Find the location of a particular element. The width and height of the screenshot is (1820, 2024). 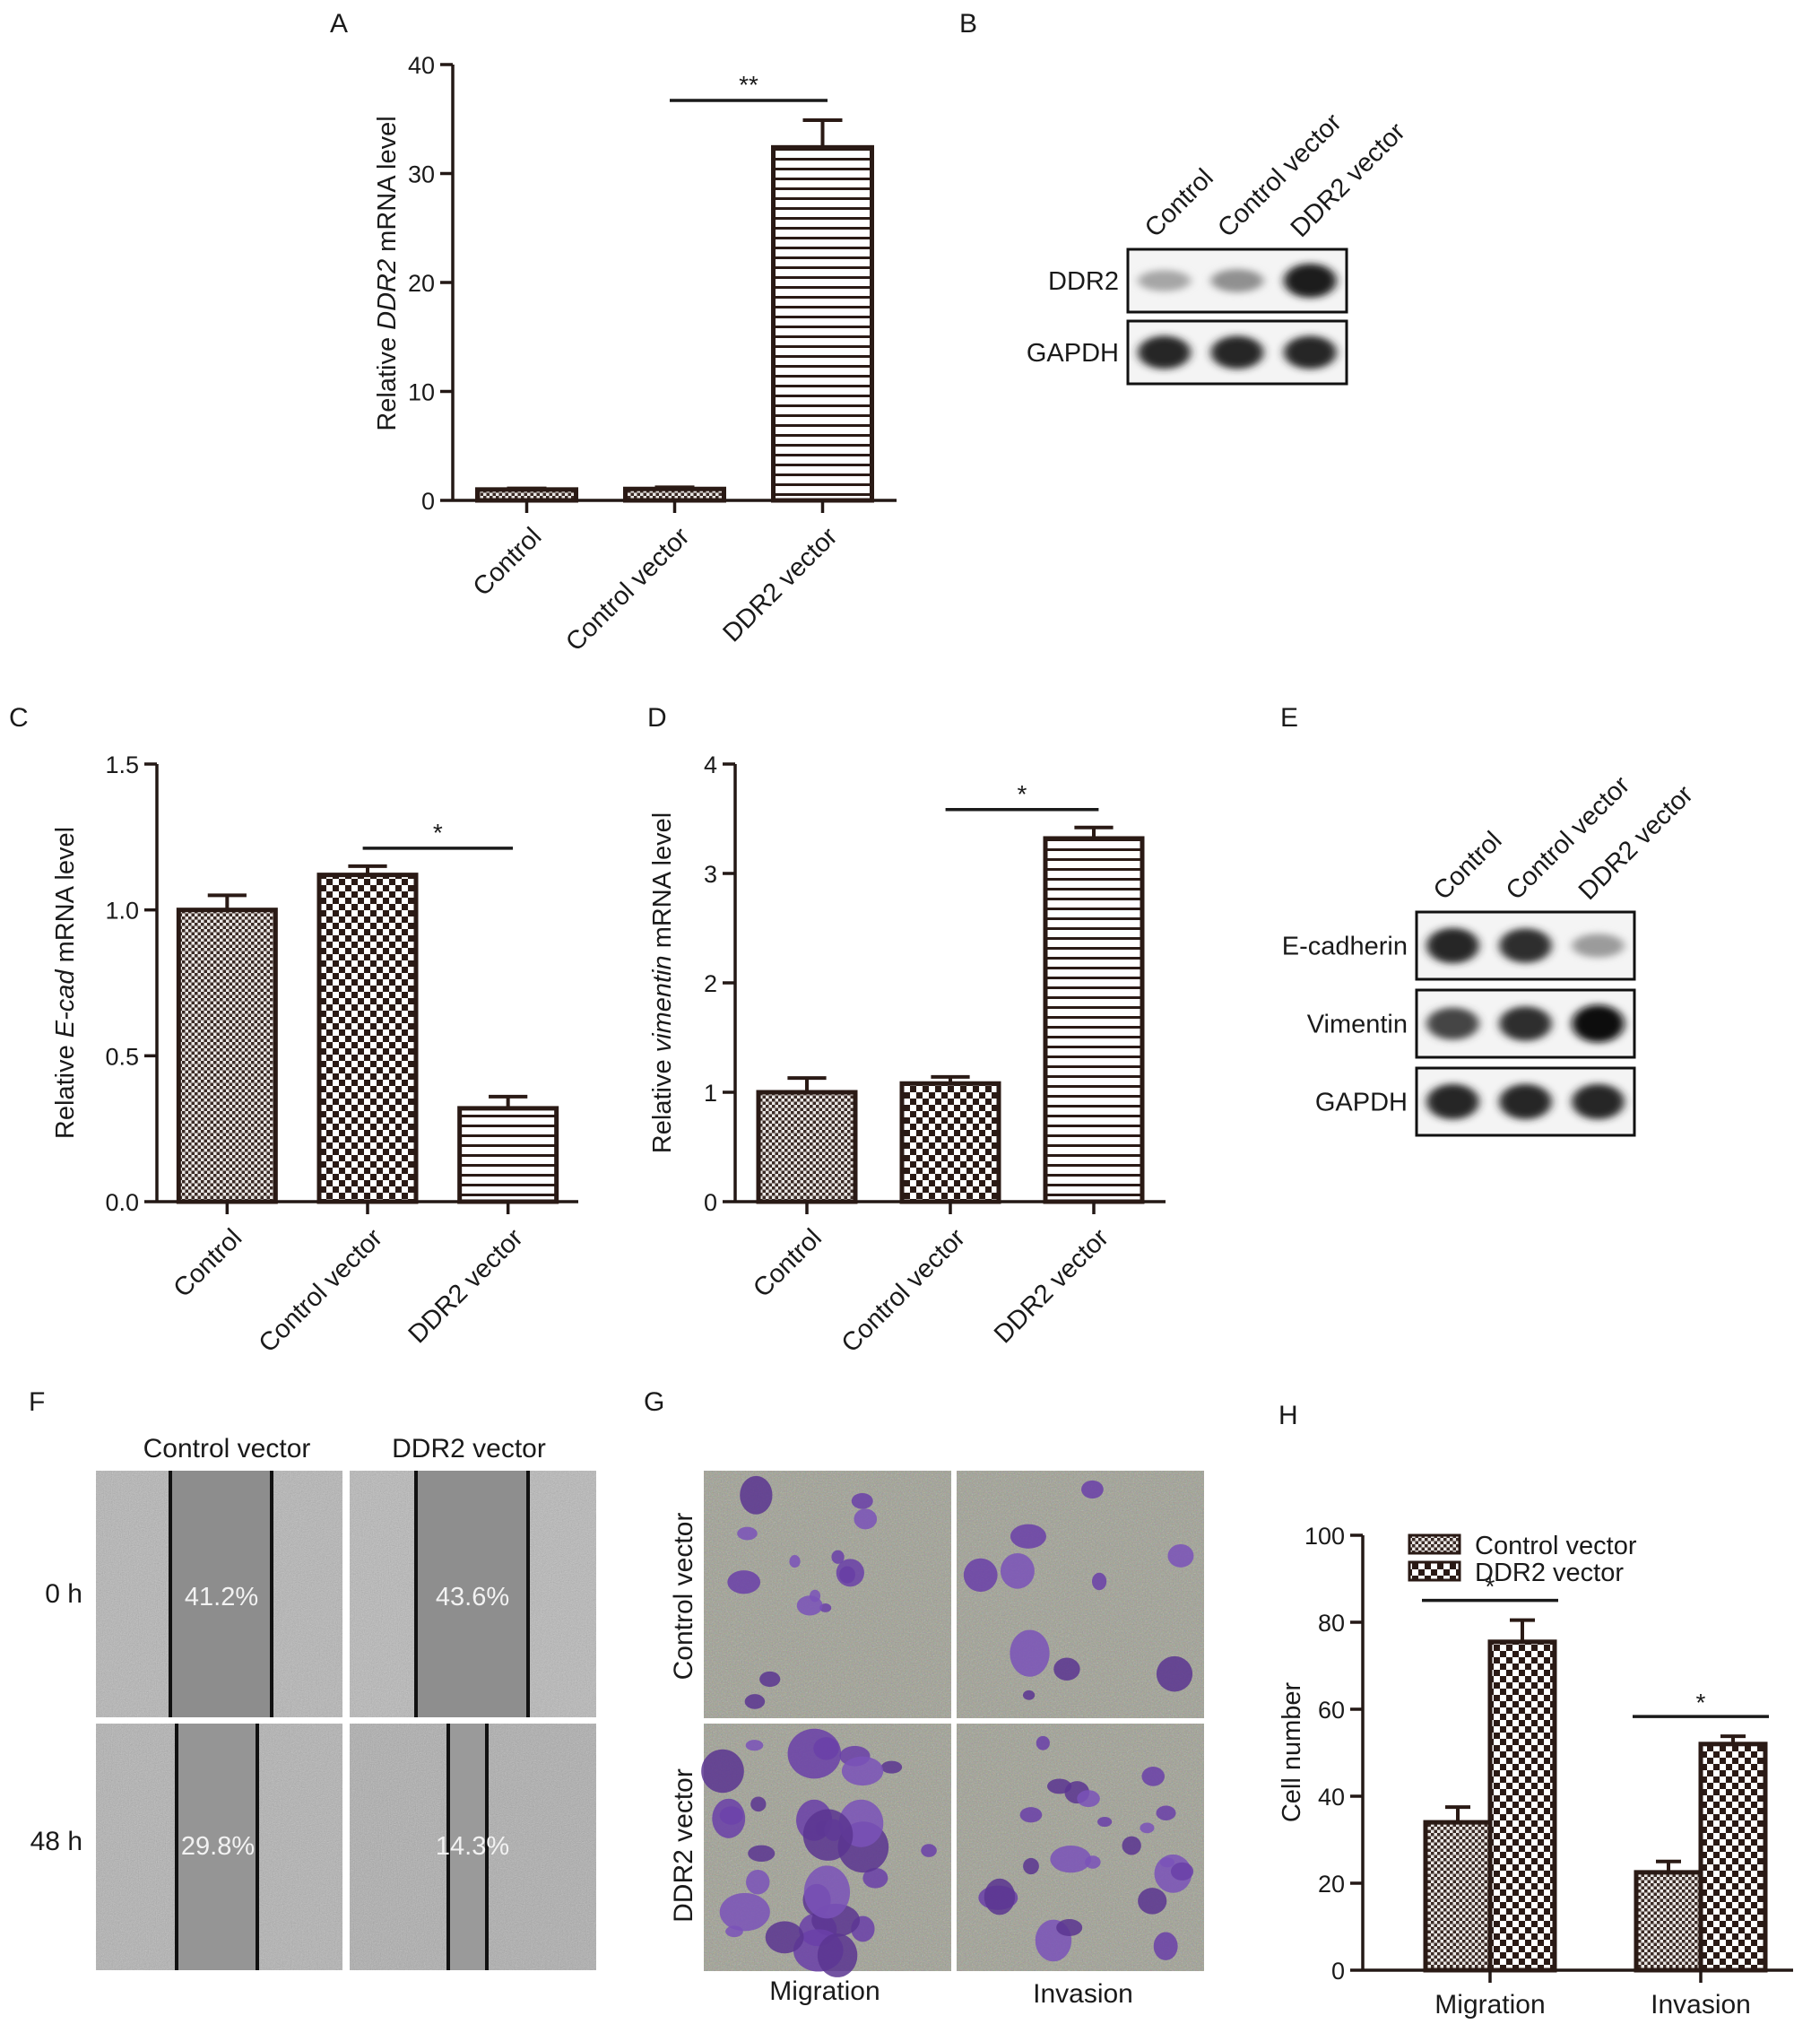

panel-letter-c: C is located at coordinates (19, 718).